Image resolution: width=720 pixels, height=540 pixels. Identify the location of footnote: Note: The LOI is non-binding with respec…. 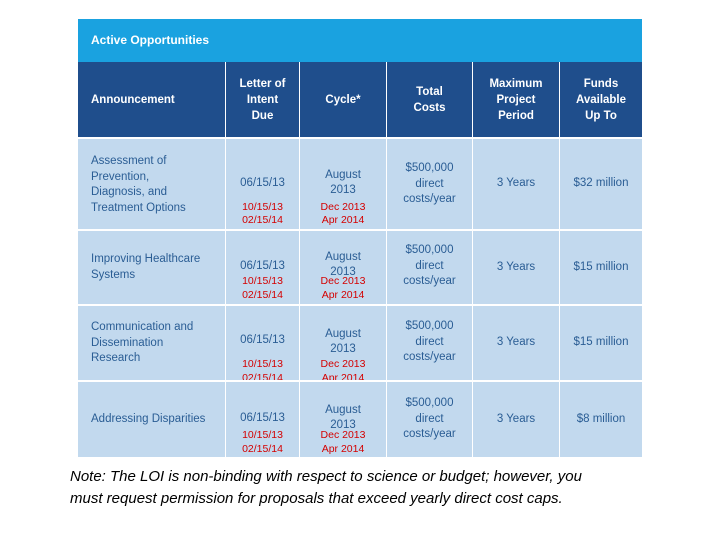
(370, 488).